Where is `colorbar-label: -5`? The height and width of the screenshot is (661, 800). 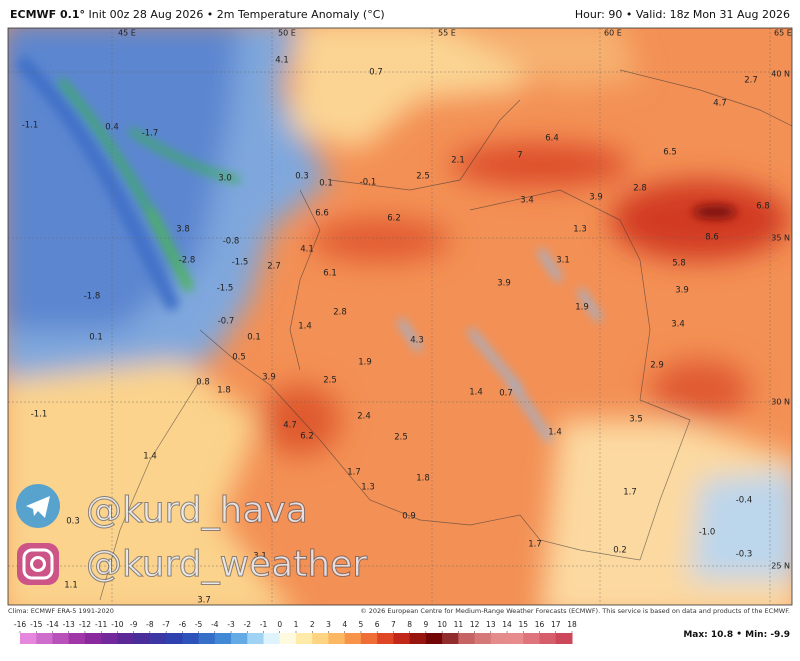
colorbar-label: -5 is located at coordinates (199, 624).